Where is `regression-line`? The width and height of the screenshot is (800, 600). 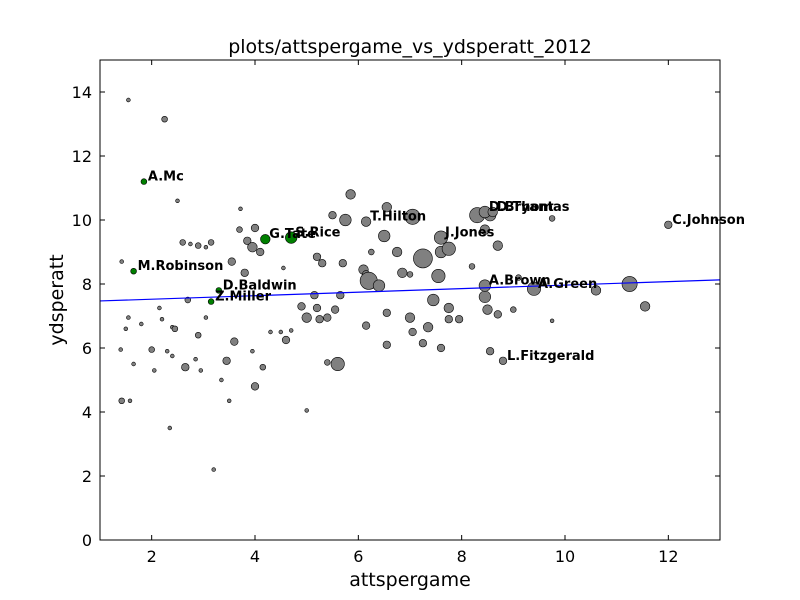
regression-line is located at coordinates (410, 290).